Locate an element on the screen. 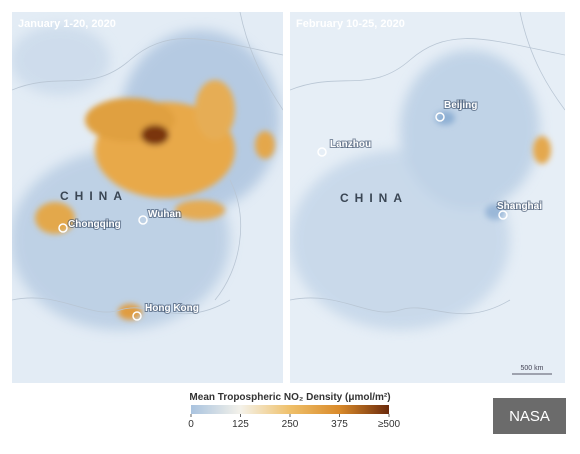 The width and height of the screenshot is (580, 454). scale-label: 500 km is located at coordinates (532, 368).